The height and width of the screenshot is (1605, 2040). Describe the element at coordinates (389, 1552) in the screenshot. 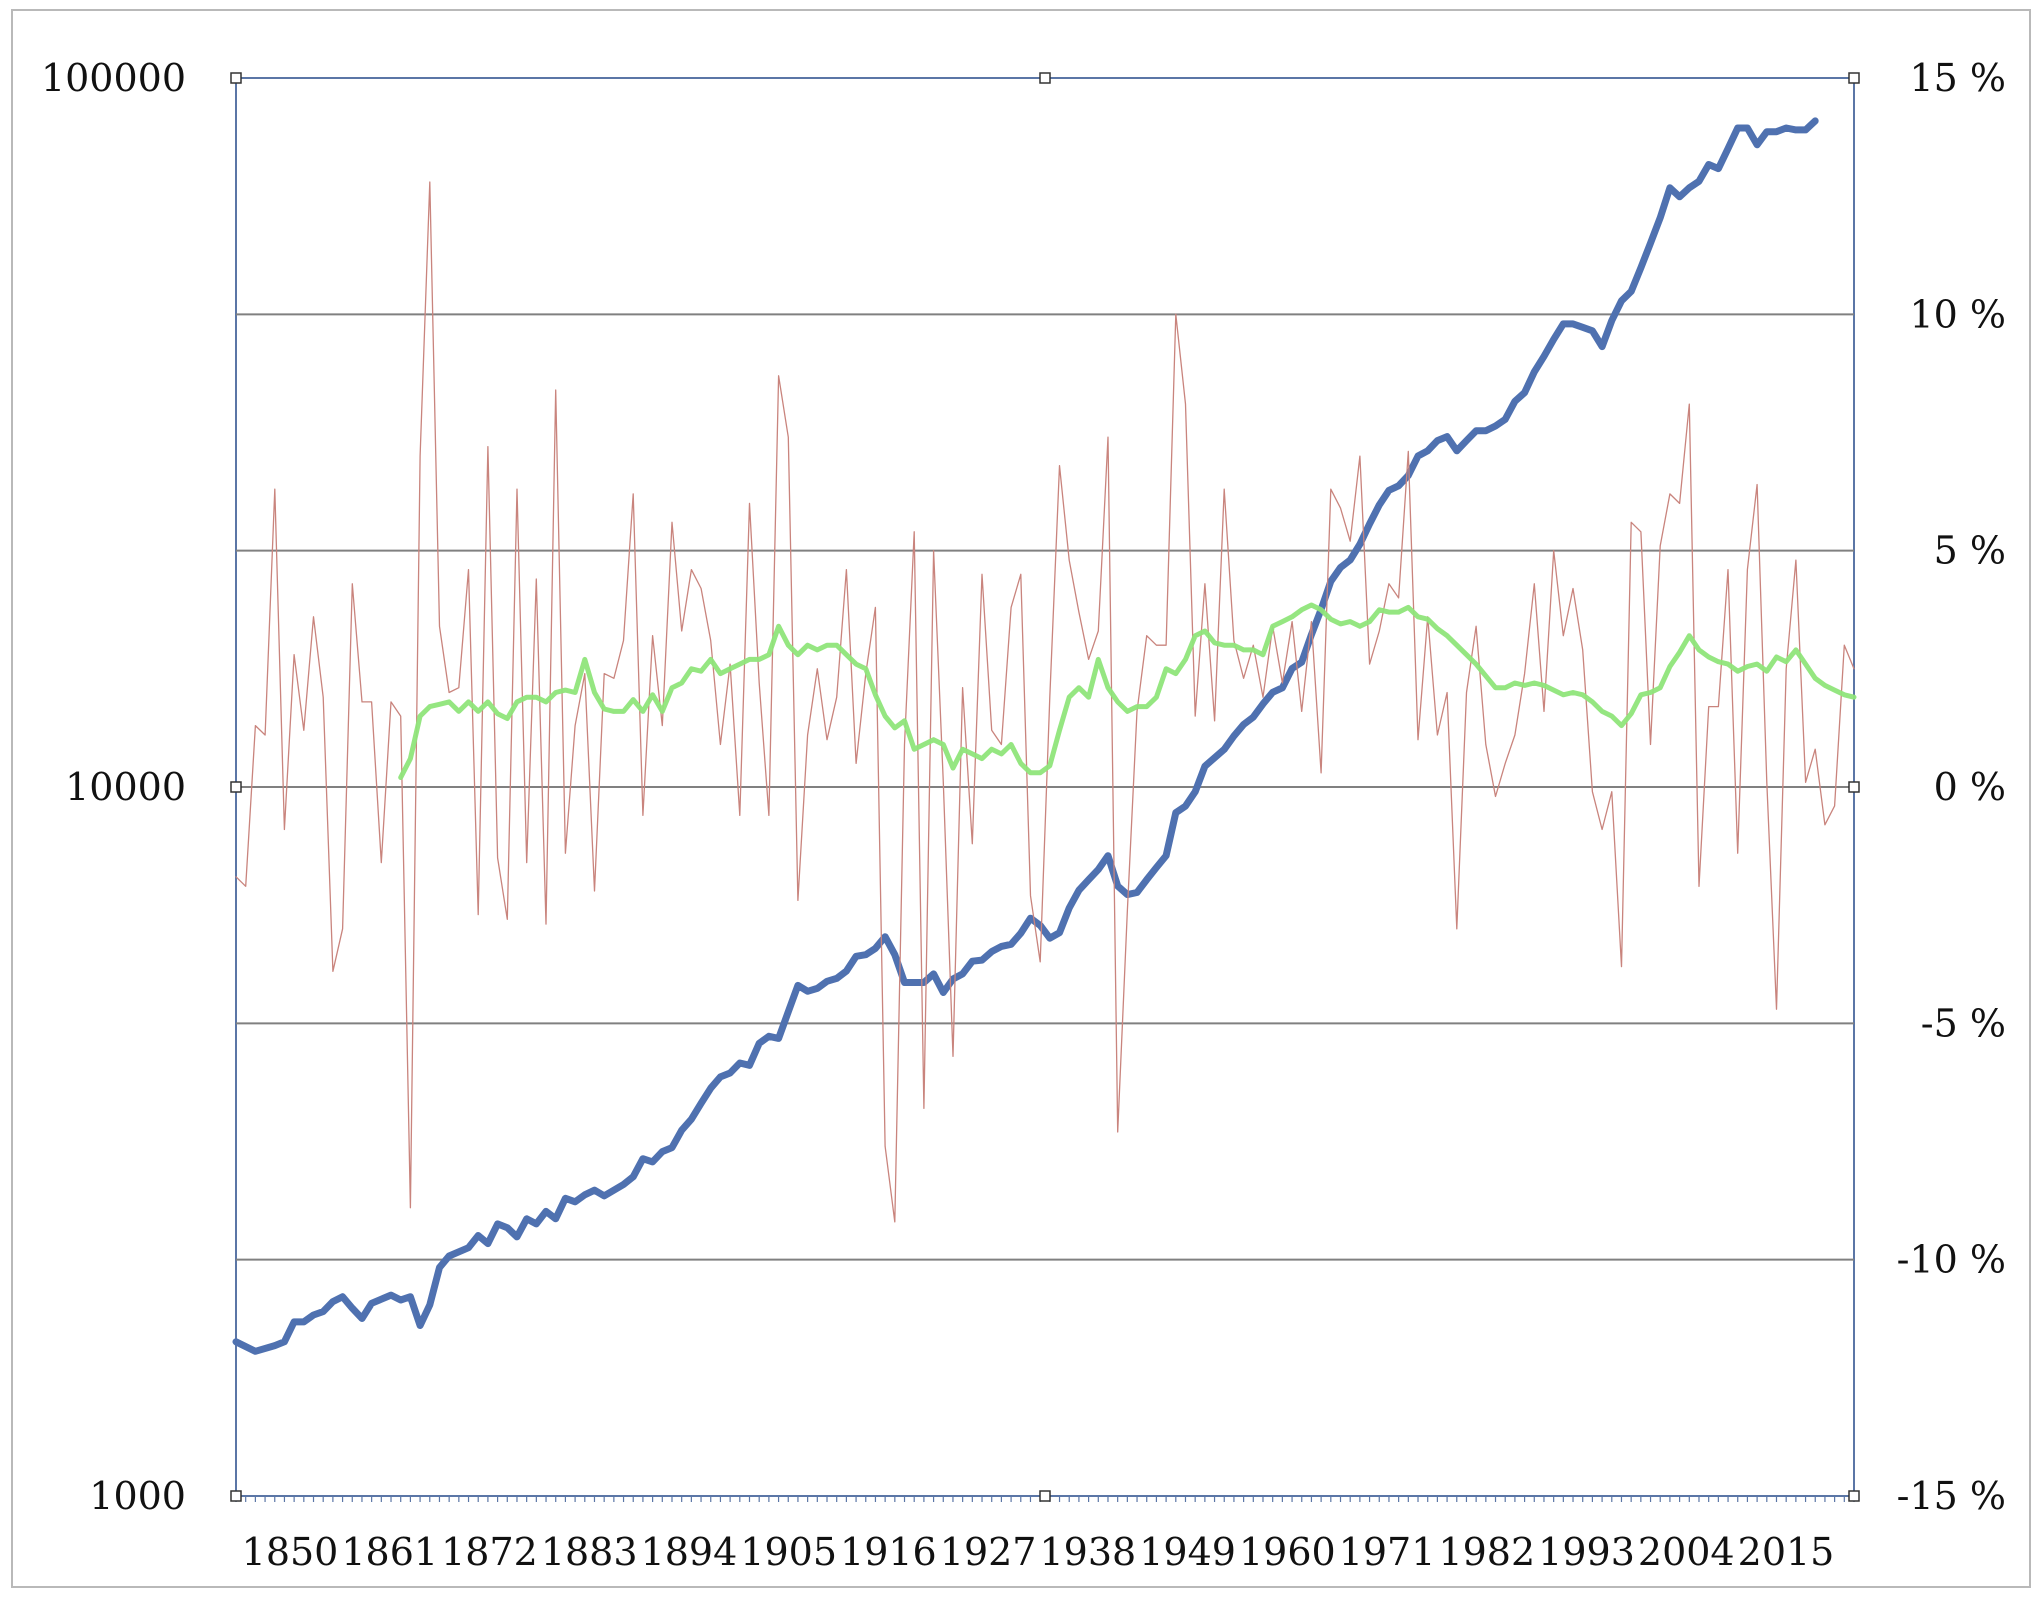

I see `x-tick-label-1861: 1861` at that location.